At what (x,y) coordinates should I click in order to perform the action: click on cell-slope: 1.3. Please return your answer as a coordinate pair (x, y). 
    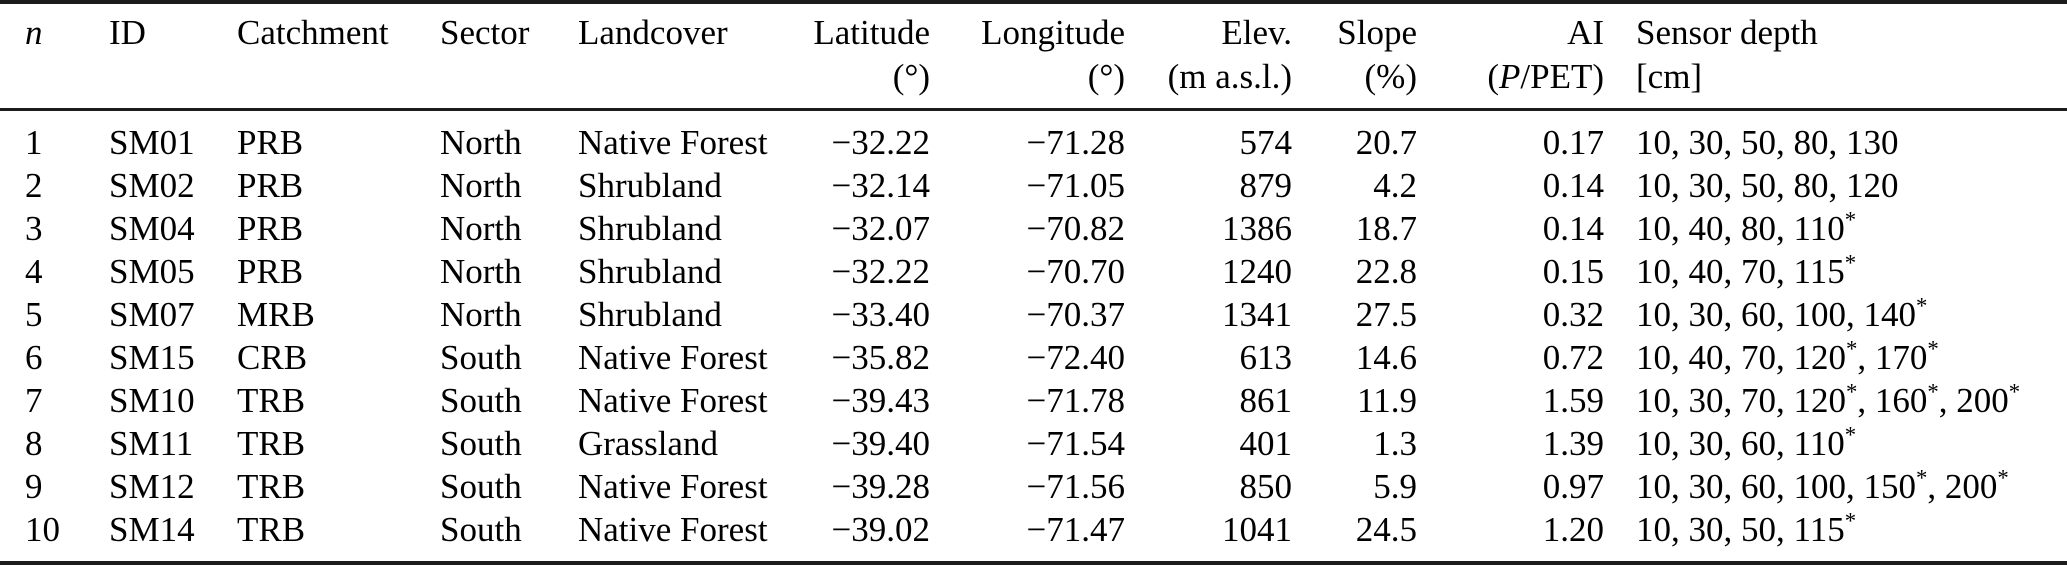
    Looking at the image, I should click on (1395, 443).